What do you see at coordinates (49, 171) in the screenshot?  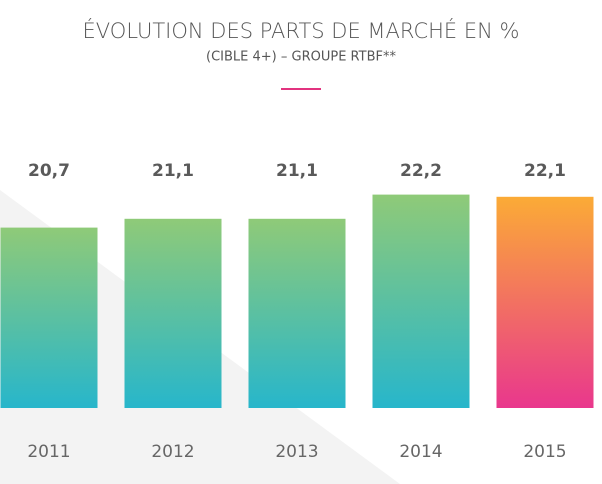 I see `value-label: 20,7` at bounding box center [49, 171].